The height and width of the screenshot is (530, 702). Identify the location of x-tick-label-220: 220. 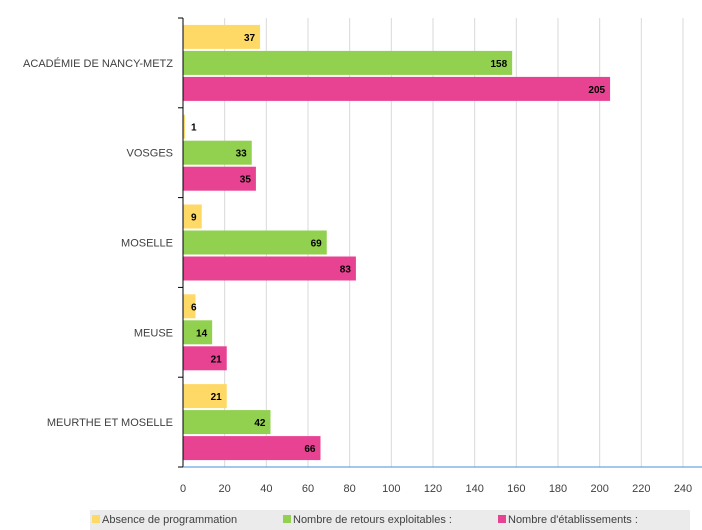
(641, 489).